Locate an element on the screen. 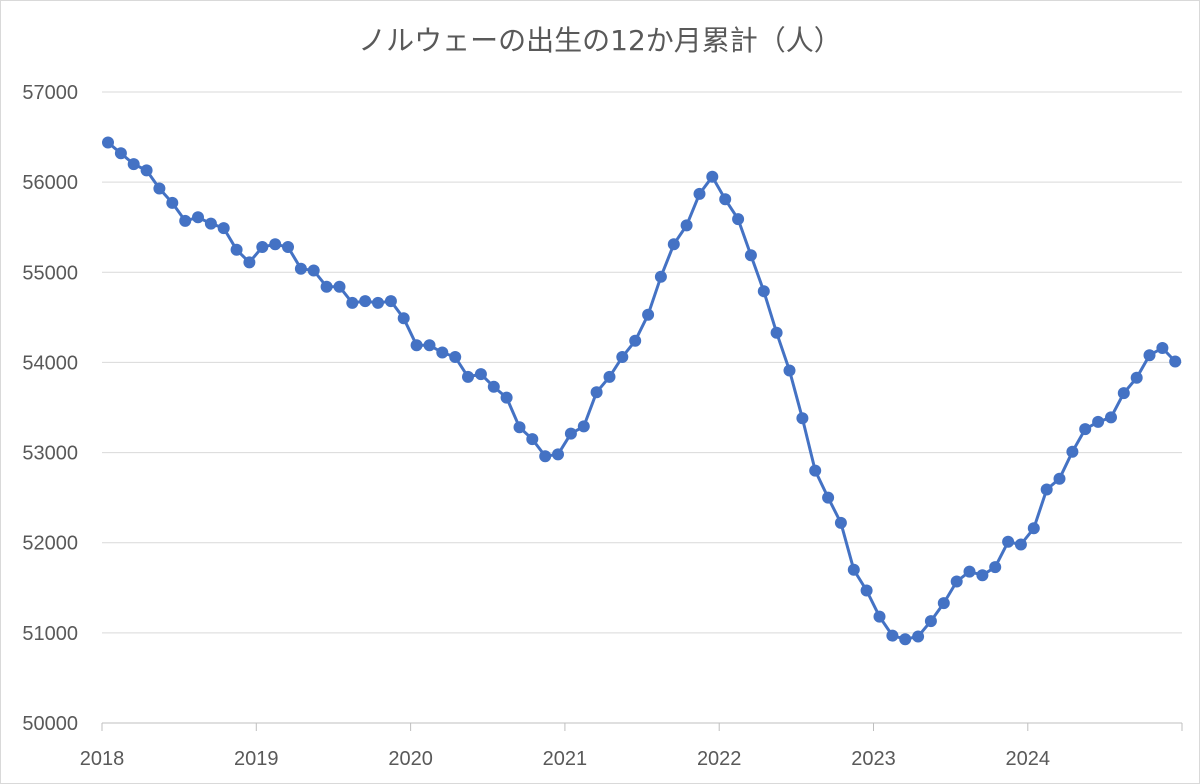 The width and height of the screenshot is (1200, 784). y-axis-tick-labels: 57000 56000 55000 54000 53000 52000 51000 50000 is located at coordinates (50, 408).